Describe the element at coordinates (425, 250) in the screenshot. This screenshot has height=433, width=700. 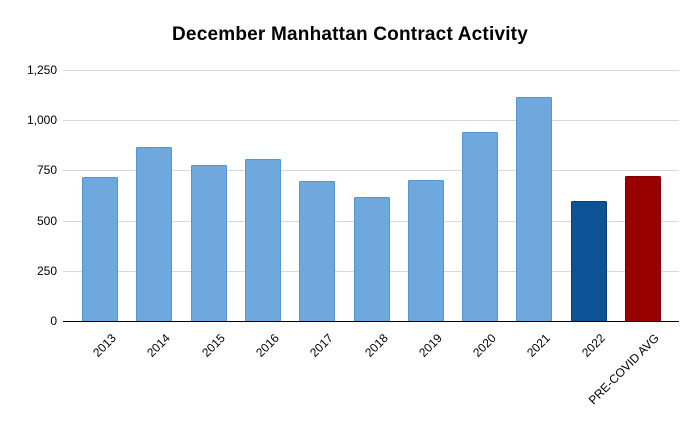
I see `bar-2019` at that location.